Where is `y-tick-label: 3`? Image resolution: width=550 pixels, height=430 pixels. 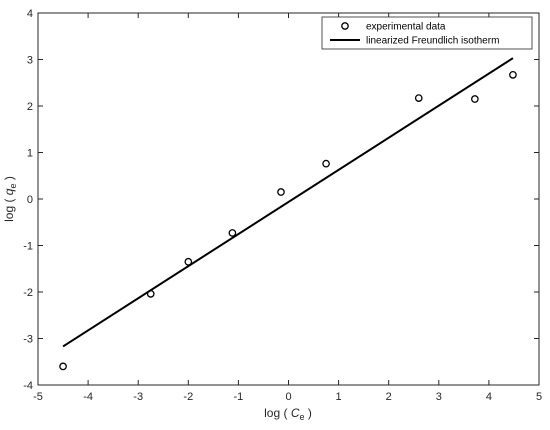 y-tick-label: 3 is located at coordinates (30, 61).